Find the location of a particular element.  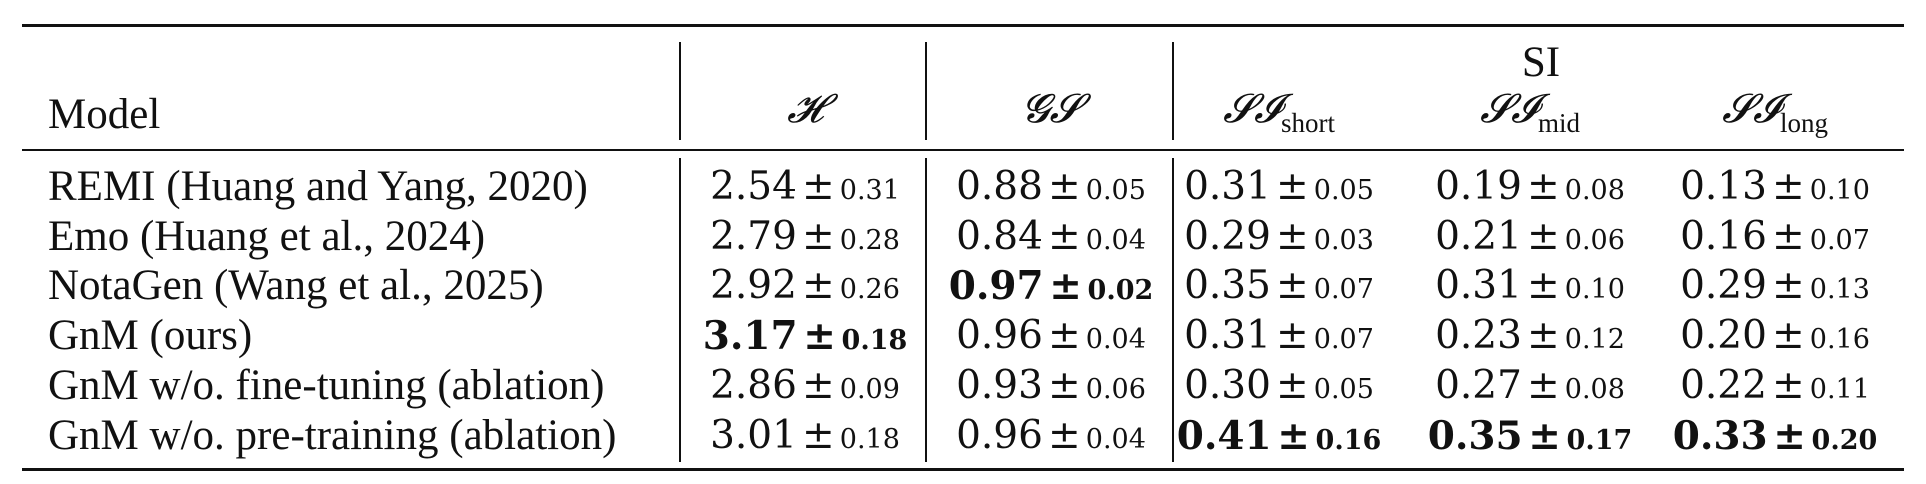

metric-cell: 0.88 ± 0.05 is located at coordinates (1051, 186).